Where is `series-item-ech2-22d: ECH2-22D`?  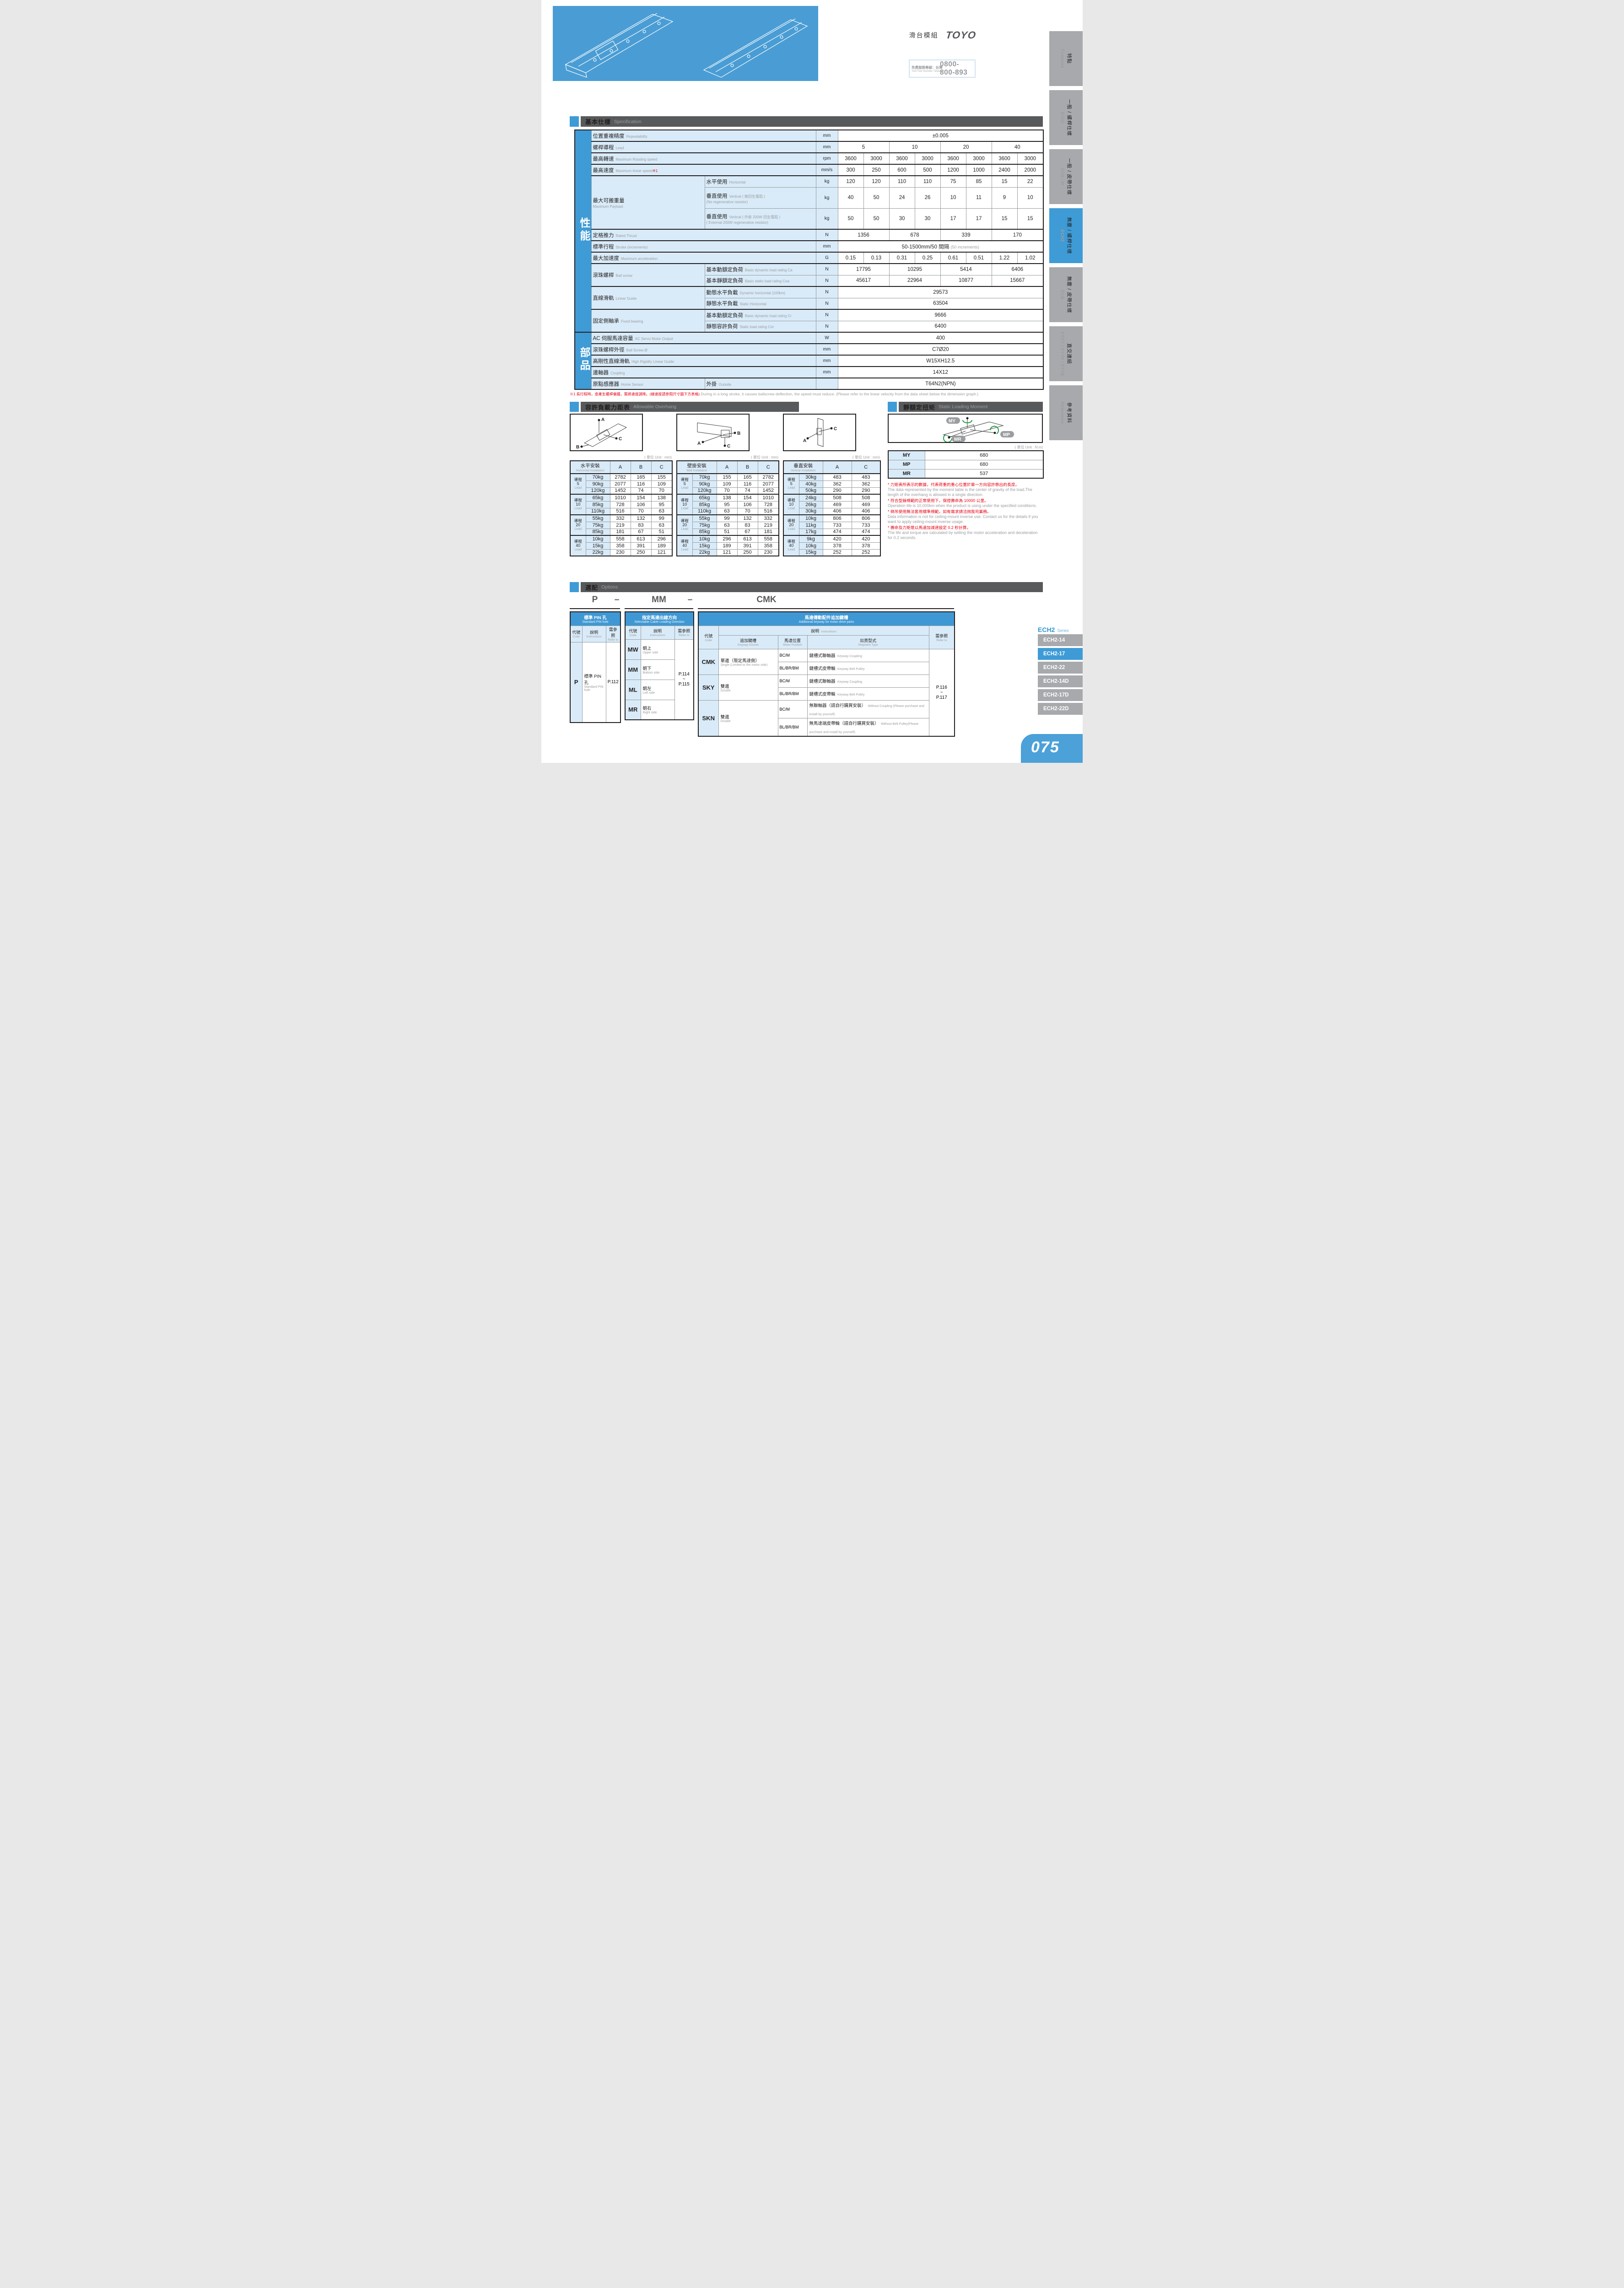
series-item-ech2-22d: ECH2-22D is located at coordinates (1060, 709).